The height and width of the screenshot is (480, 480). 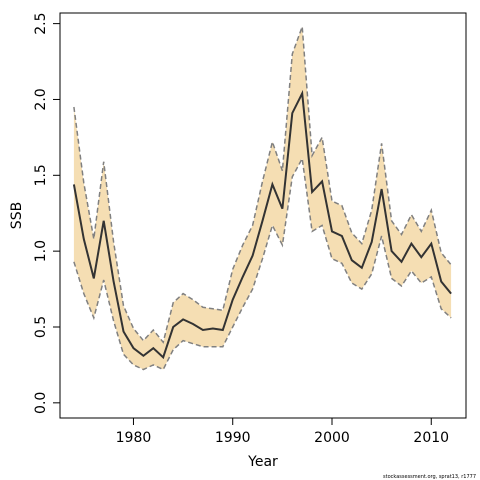 What do you see at coordinates (233, 438) in the screenshot?
I see `x-tick-label: 1990` at bounding box center [233, 438].